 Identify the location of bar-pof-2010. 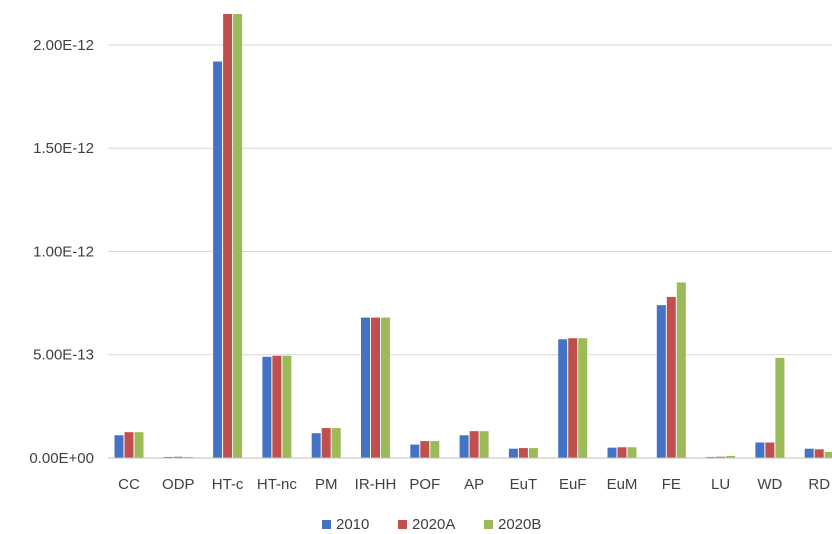
(415, 451).